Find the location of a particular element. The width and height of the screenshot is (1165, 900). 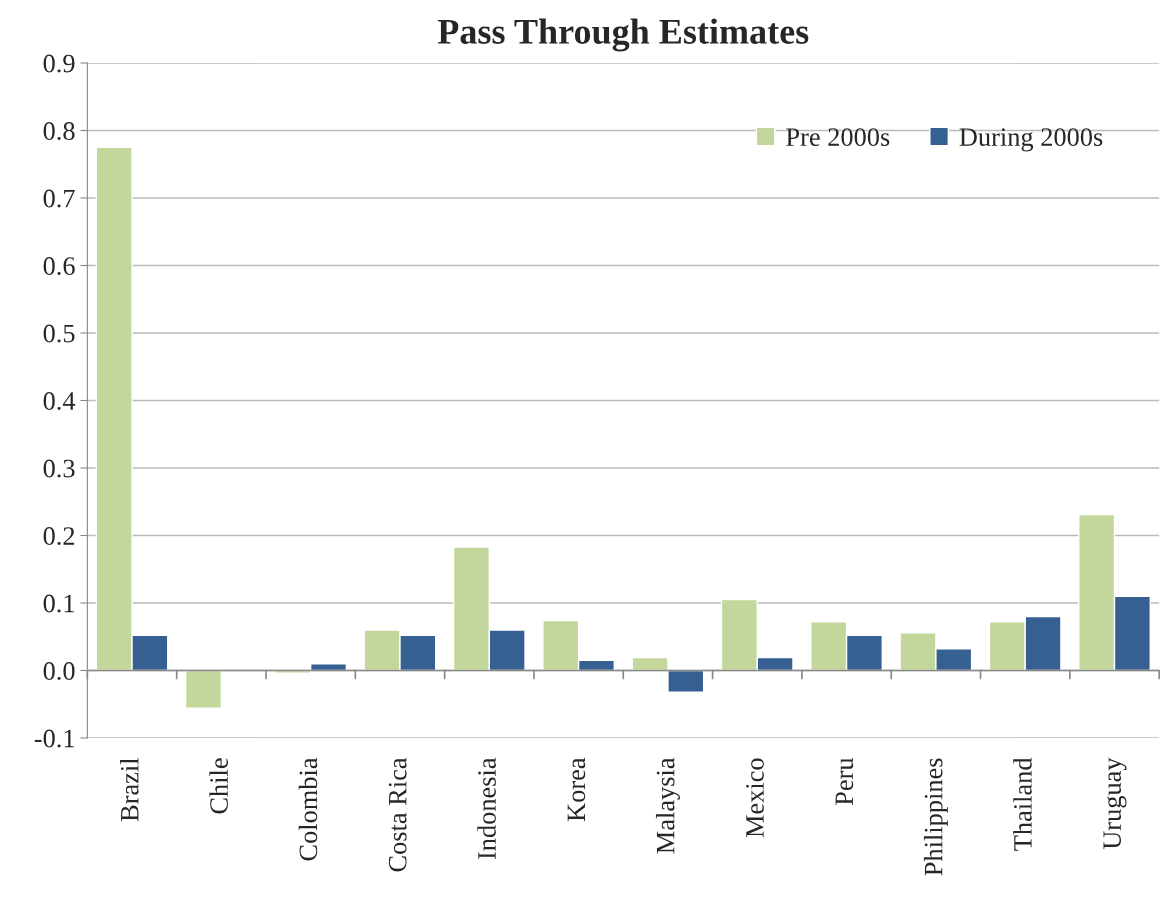

y-tick-label: 0.4 is located at coordinates (59, 401).